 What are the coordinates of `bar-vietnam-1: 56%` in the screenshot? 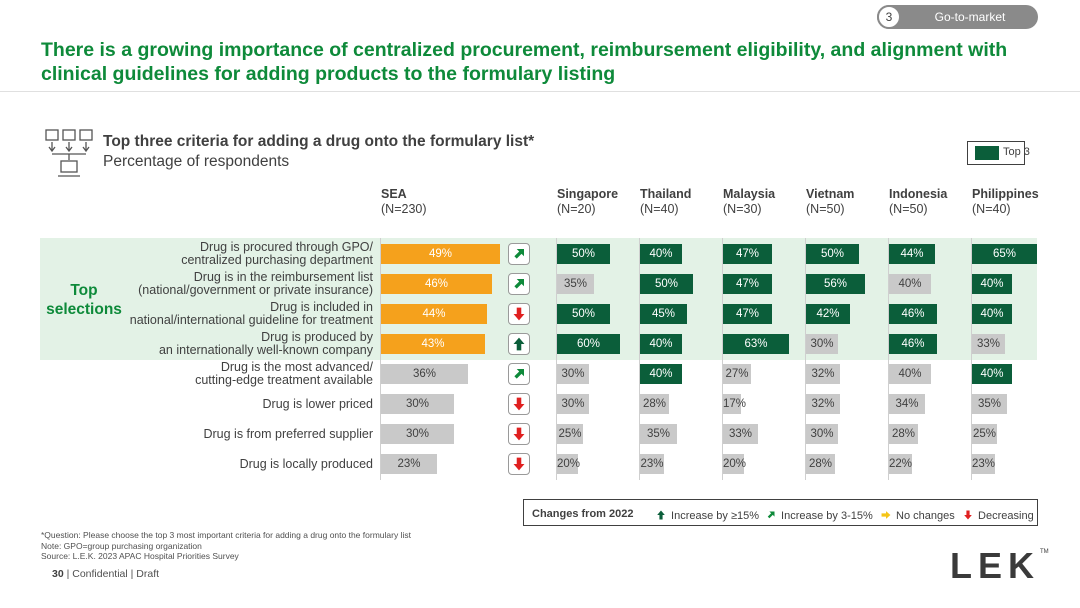 It's located at (835, 284).